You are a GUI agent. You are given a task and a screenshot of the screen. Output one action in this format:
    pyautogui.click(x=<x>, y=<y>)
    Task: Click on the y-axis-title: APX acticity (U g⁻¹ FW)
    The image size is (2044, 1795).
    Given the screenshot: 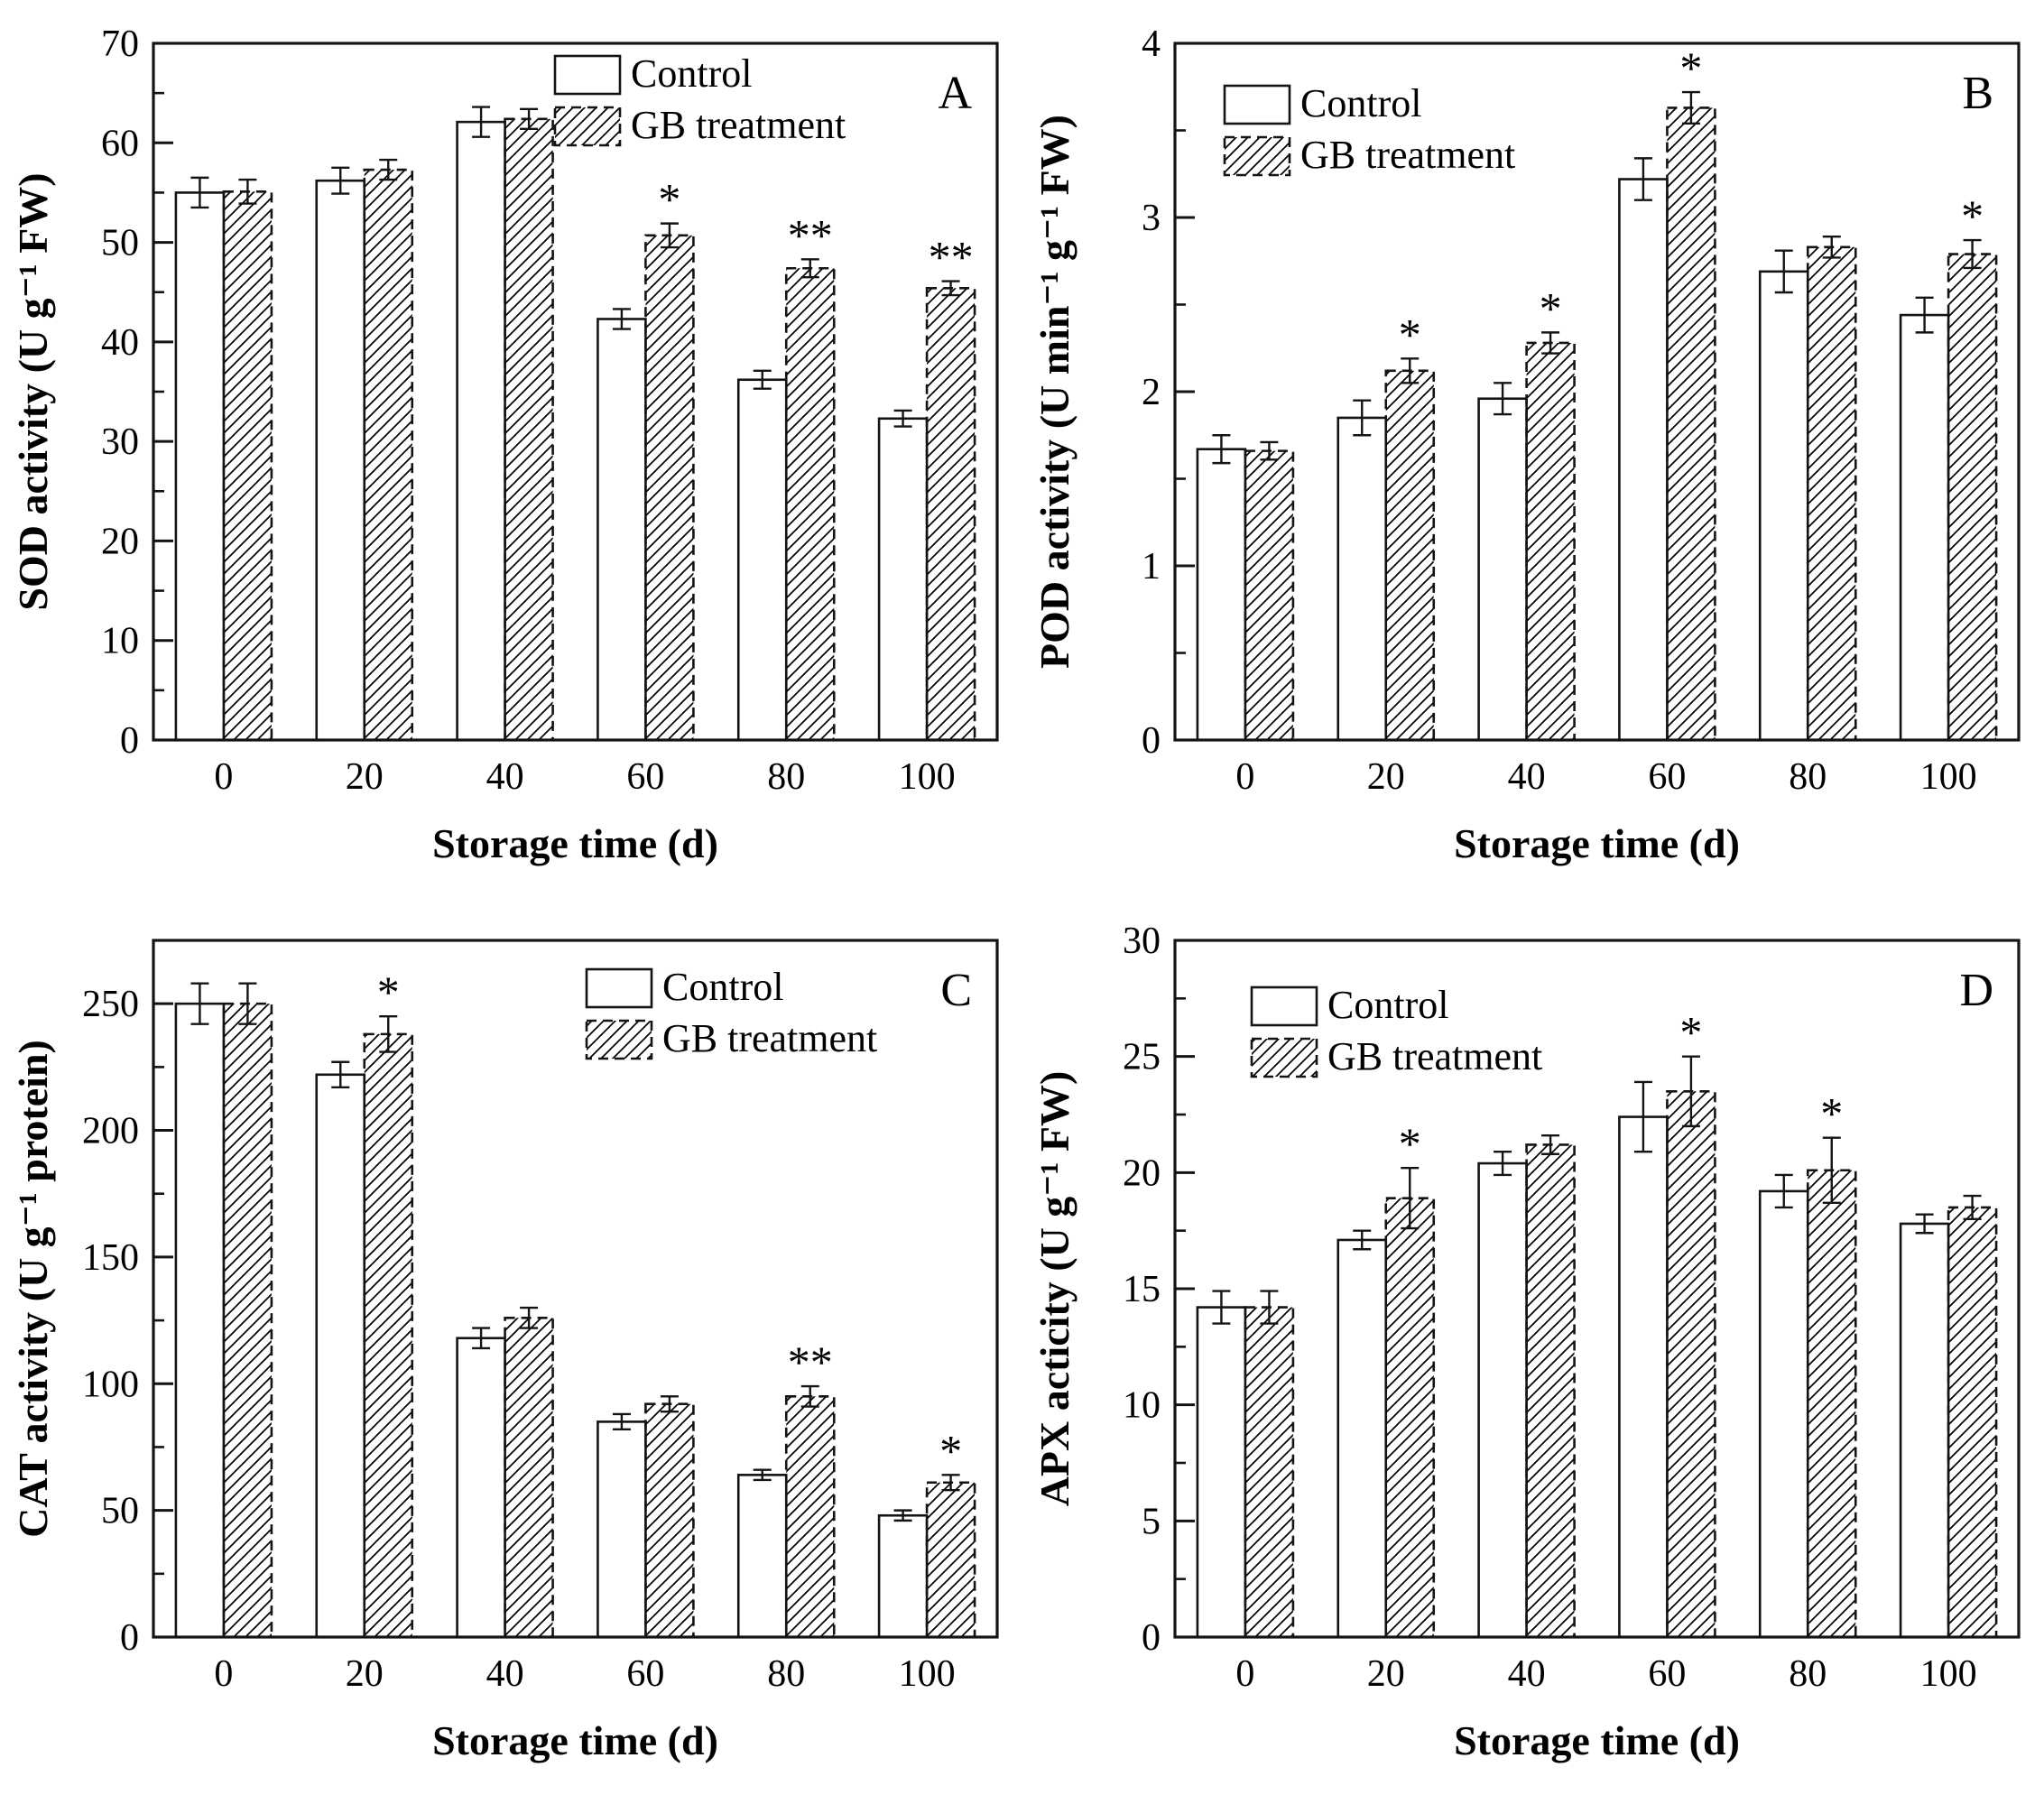 What is the action you would take?
    pyautogui.click(x=1054, y=1289)
    